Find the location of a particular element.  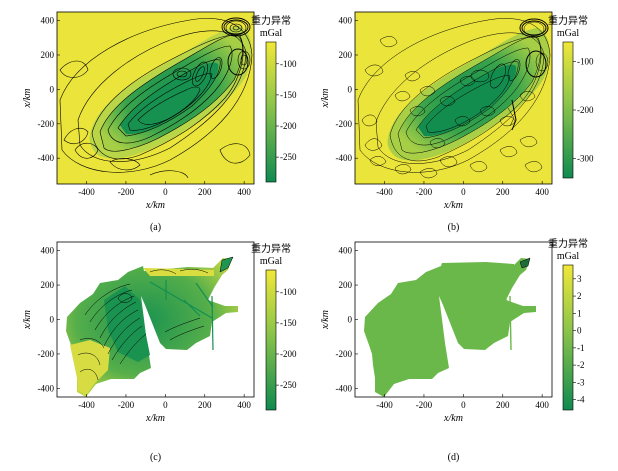

colorbar-tick-label: -4 is located at coordinates (581, 400).